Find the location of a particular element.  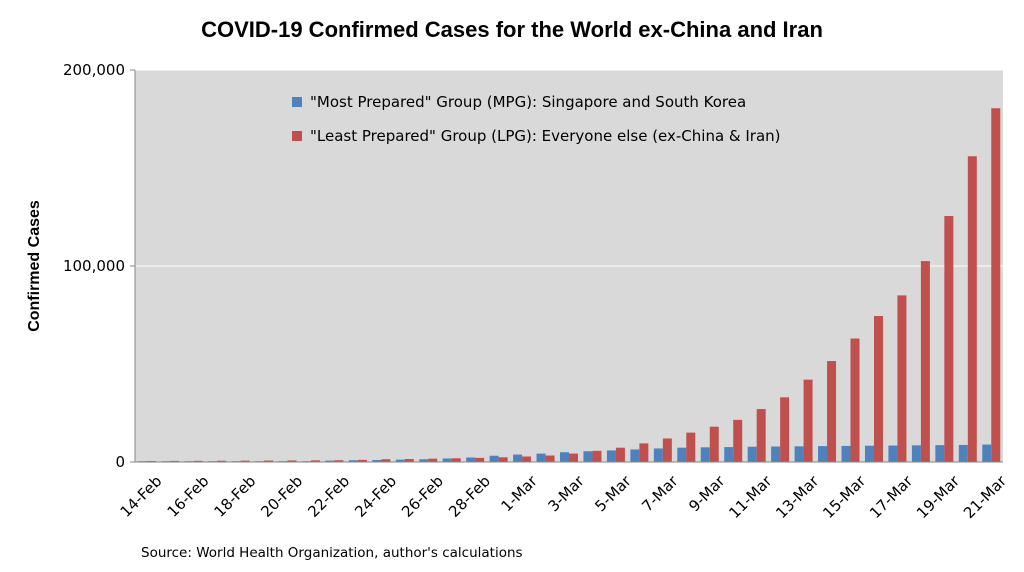

x-tick-label: 3-Mar is located at coordinates (566, 493).